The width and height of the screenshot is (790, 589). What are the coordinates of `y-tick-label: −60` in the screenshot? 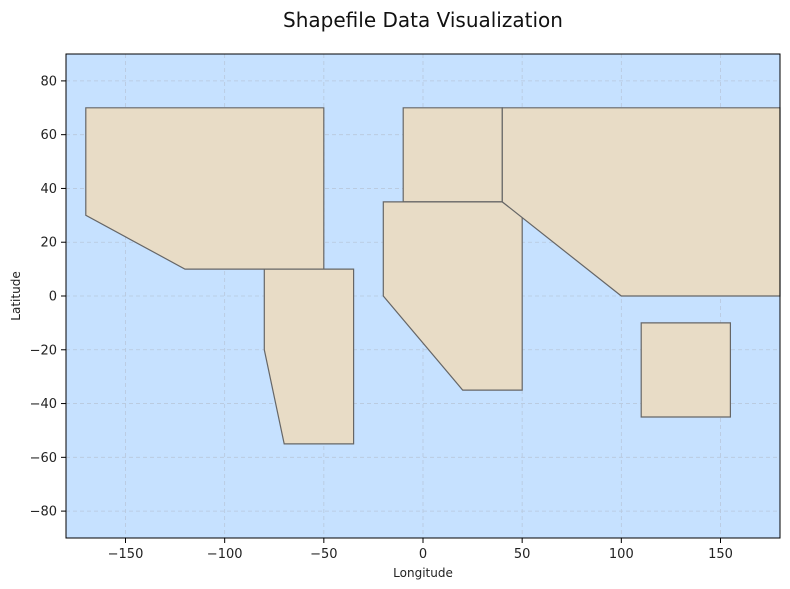 It's located at (43, 458).